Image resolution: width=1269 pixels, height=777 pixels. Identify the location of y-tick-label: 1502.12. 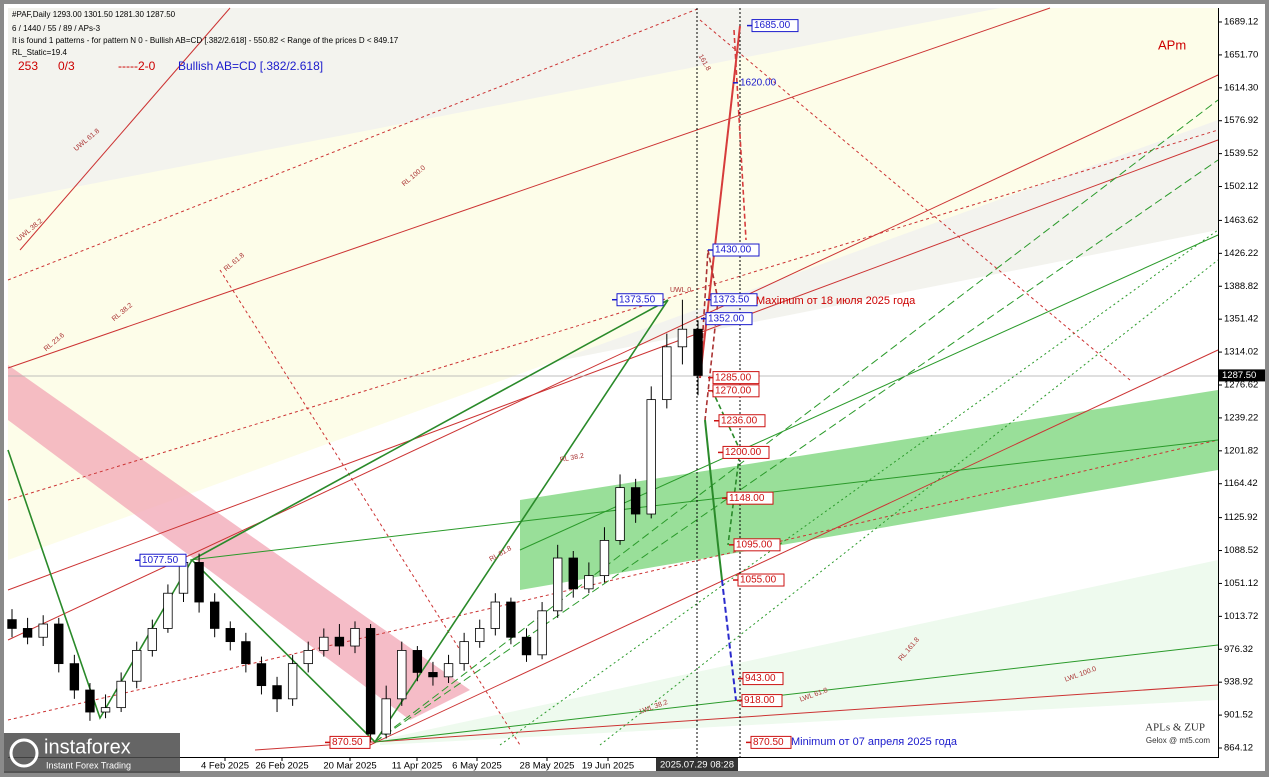
(1241, 186).